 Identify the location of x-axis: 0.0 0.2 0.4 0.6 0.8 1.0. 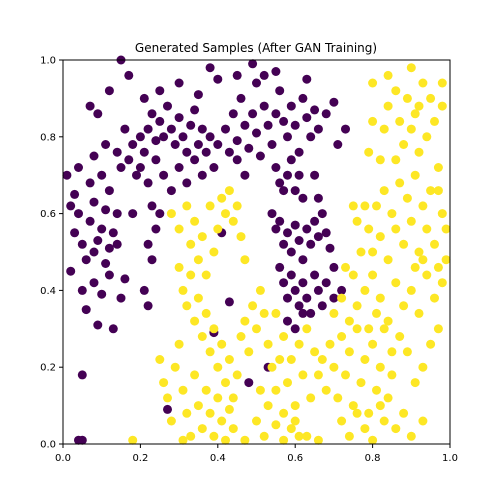
(256, 454).